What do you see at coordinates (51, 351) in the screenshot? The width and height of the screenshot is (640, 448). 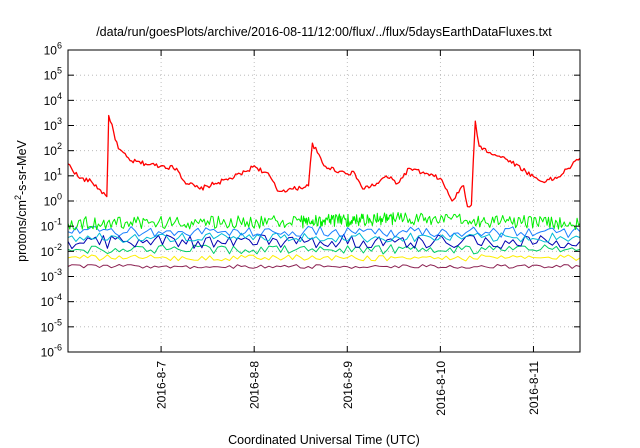 I see `y-tick-label: 10⁻⁶` at bounding box center [51, 351].